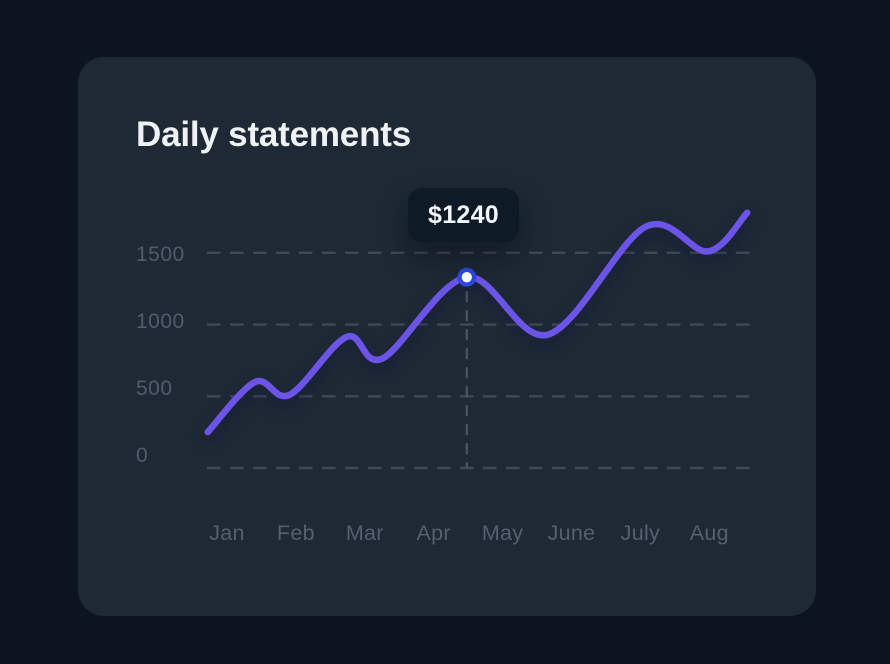 Image resolution: width=890 pixels, height=664 pixels. I want to click on tooltip-value: $1240, so click(463, 214).